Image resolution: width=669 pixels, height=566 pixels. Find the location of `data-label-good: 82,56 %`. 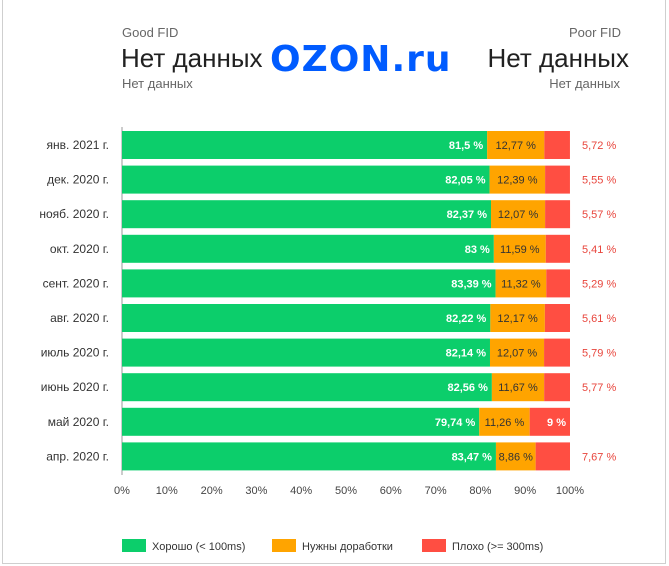

data-label-good: 82,56 % is located at coordinates (467, 388).